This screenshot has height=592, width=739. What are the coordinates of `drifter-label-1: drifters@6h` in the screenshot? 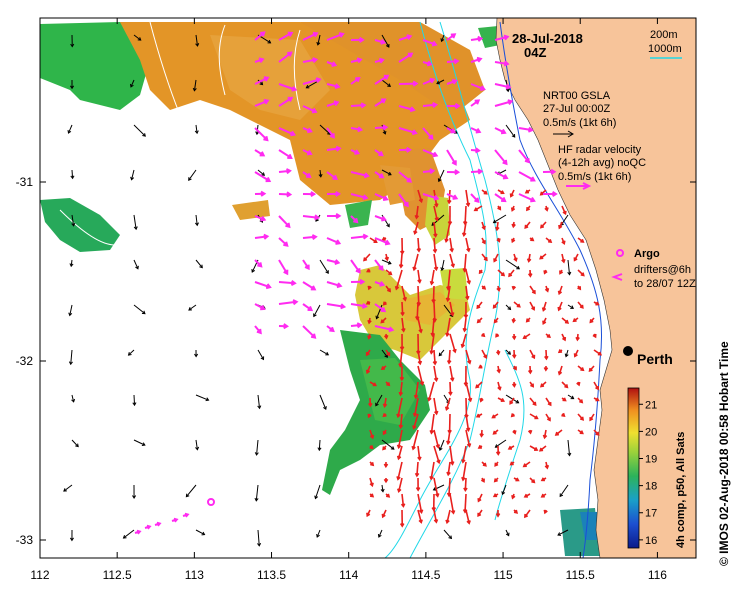 It's located at (662, 270).